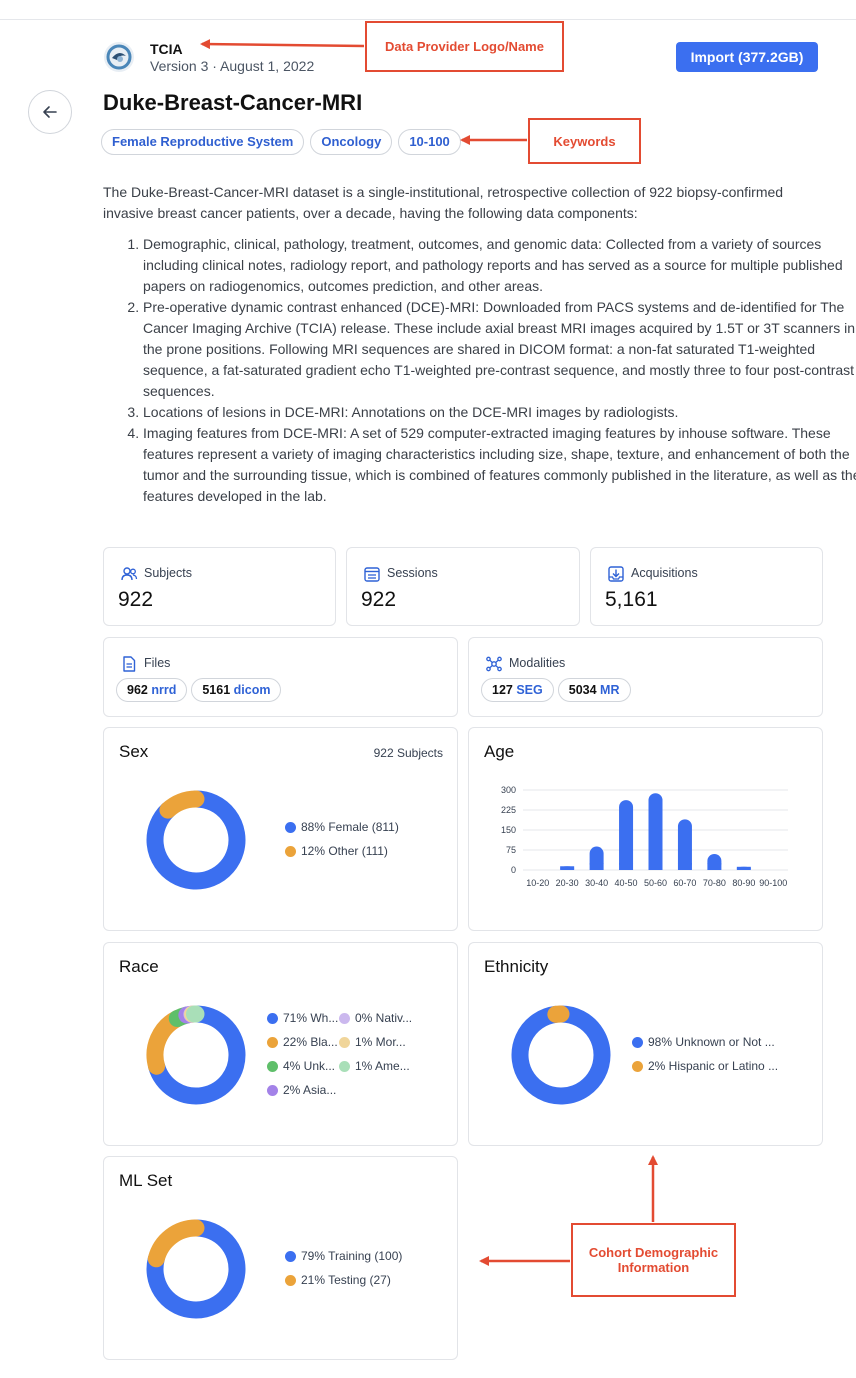 This screenshot has height=1378, width=856. I want to click on modality-pill-mr: 5034 MR, so click(594, 690).